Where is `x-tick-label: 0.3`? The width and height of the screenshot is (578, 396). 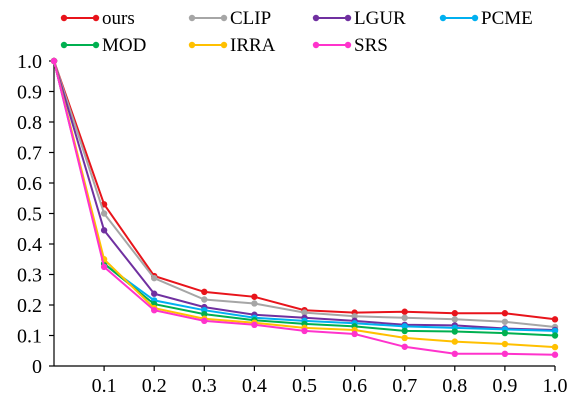 x-tick-label: 0.3 is located at coordinates (204, 385).